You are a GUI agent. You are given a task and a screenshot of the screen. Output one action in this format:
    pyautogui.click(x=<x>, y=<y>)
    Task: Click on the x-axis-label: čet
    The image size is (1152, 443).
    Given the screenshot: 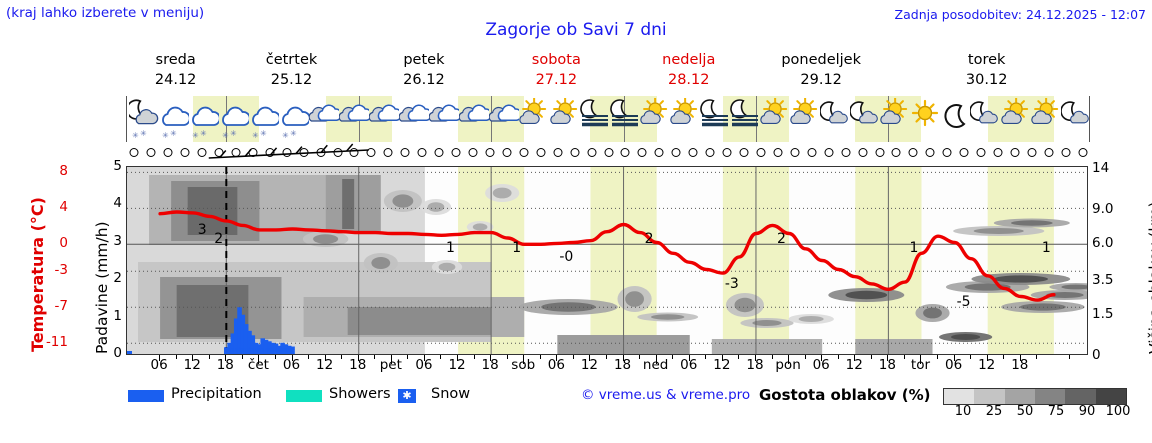 What is the action you would take?
    pyautogui.click(x=258, y=365)
    